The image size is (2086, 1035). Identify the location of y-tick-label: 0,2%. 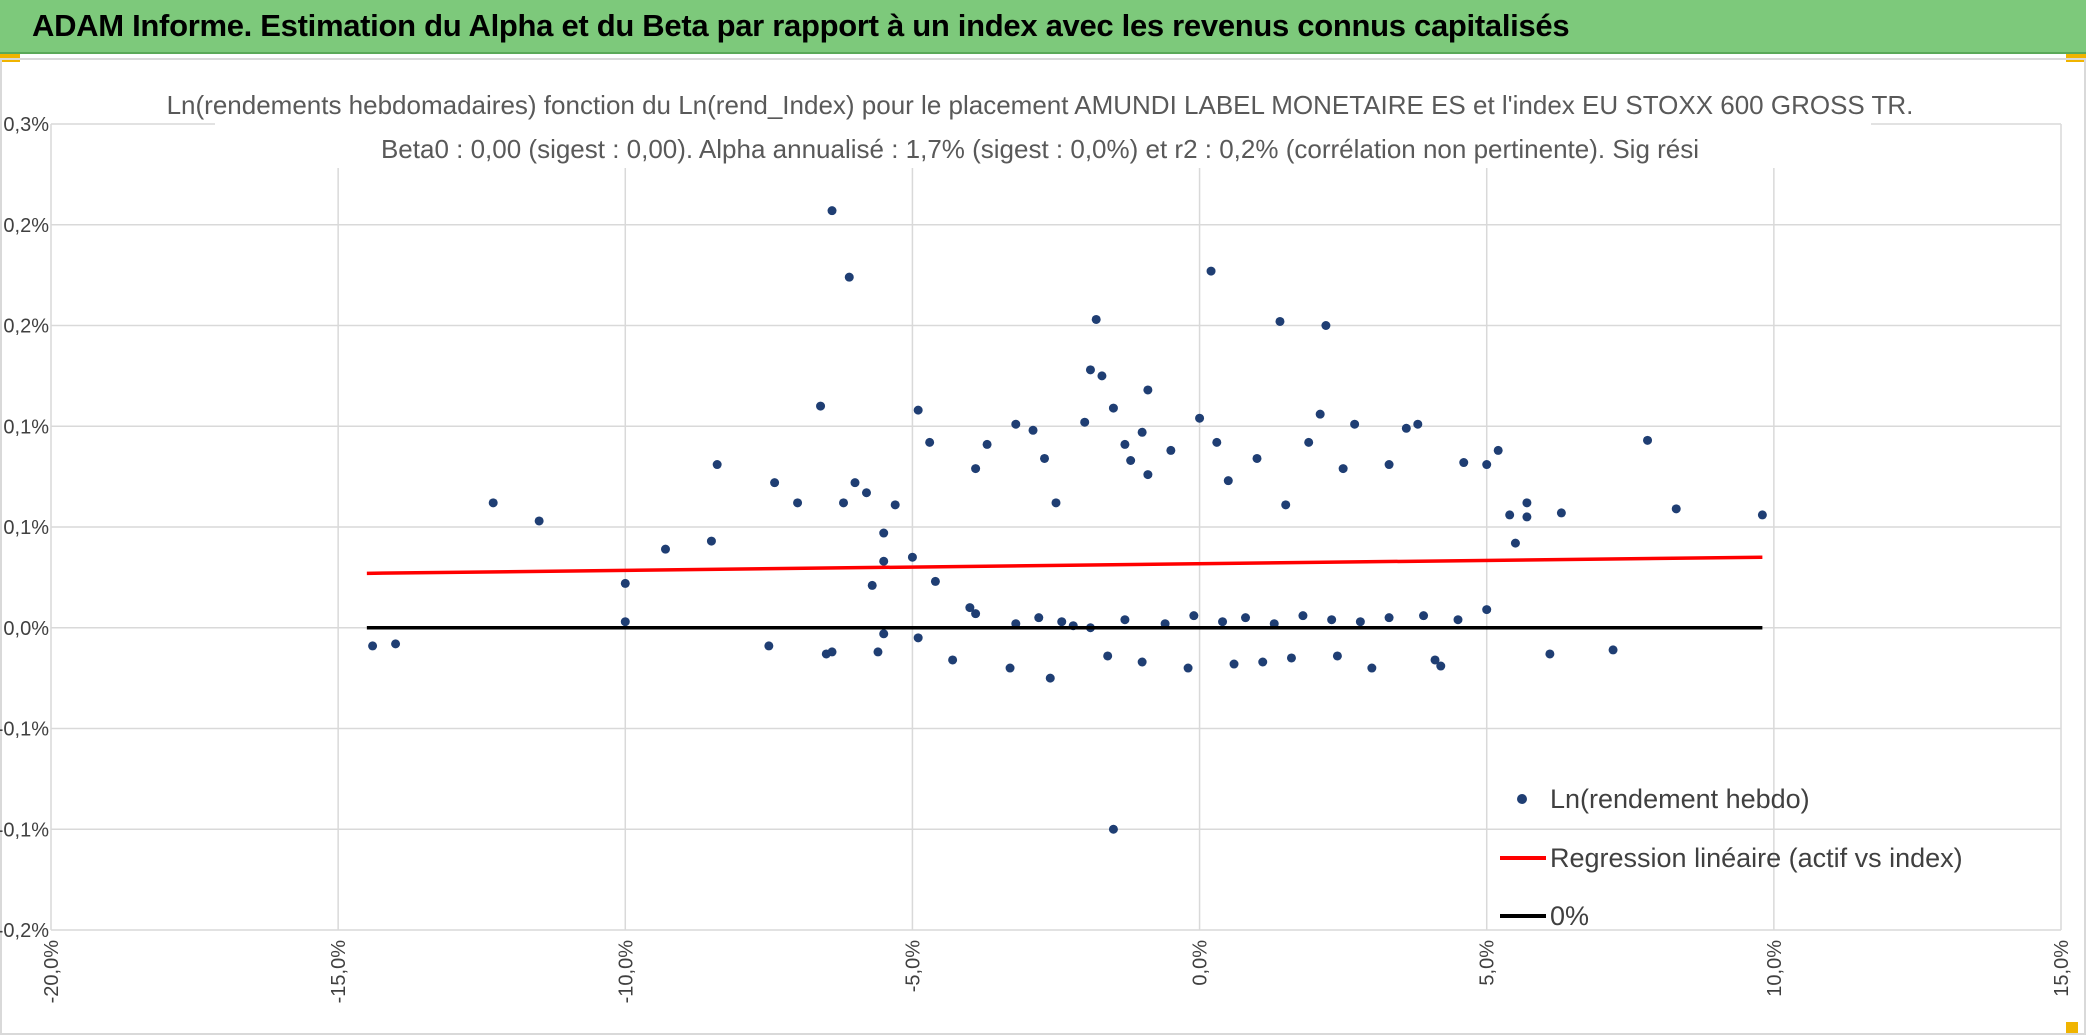
(26, 327).